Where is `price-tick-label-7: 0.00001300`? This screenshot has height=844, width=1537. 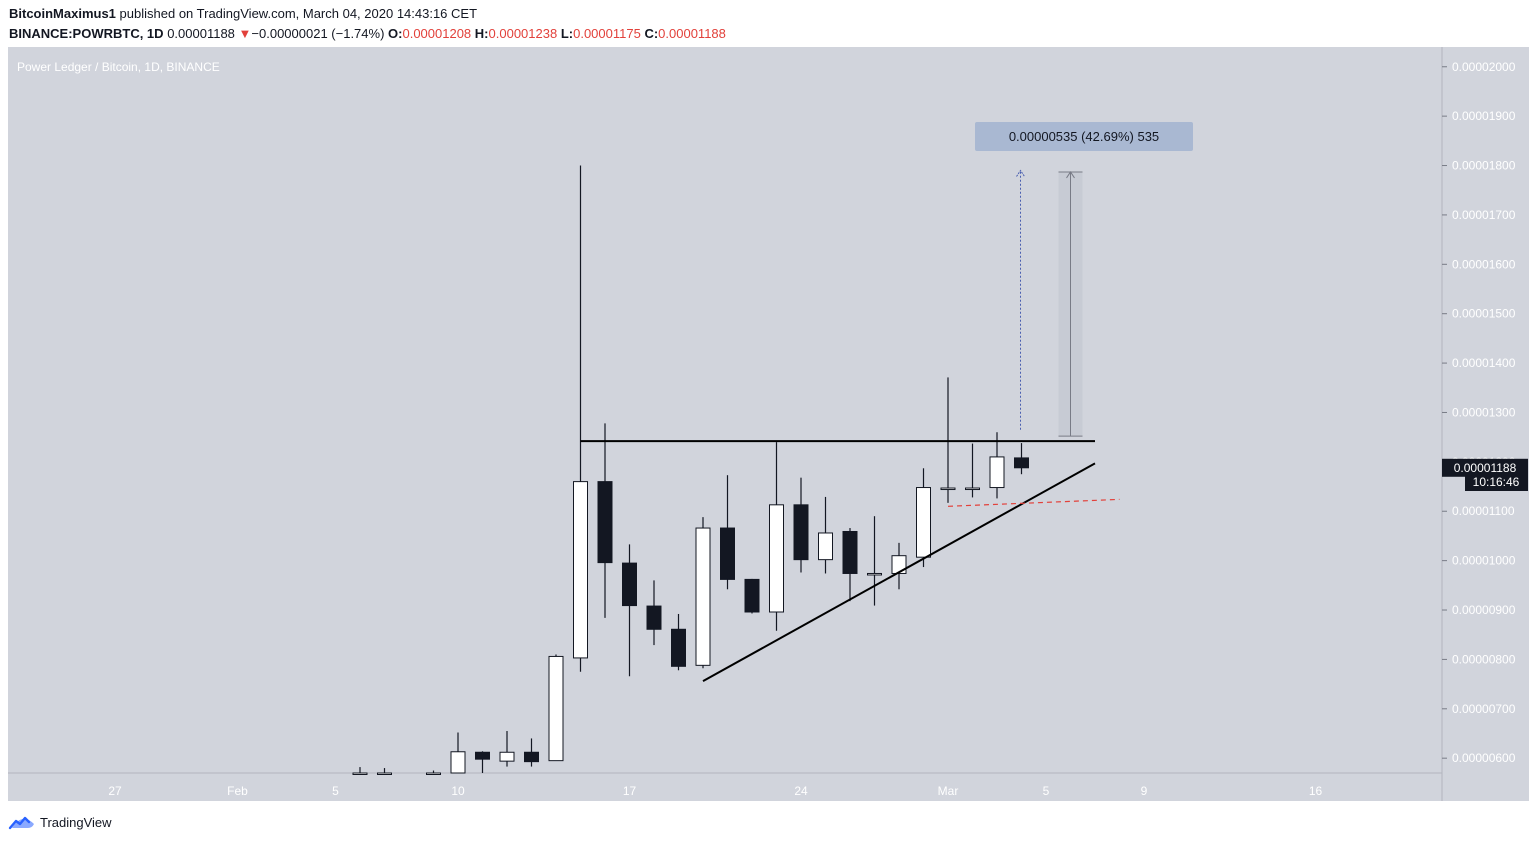
price-tick-label-7: 0.00001300 is located at coordinates (1484, 412).